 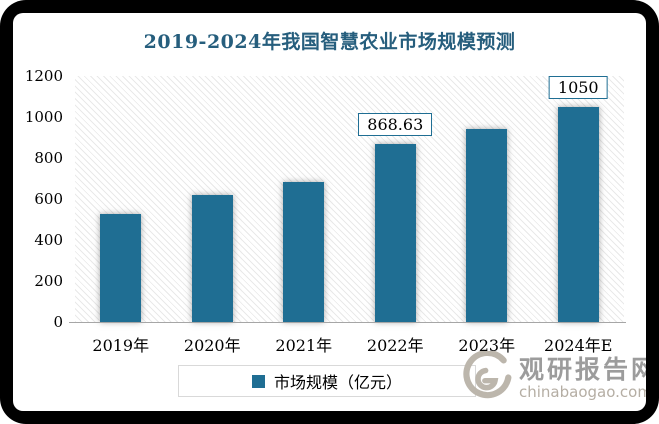 I want to click on y-tick-label: 1000, so click(x=43, y=117).